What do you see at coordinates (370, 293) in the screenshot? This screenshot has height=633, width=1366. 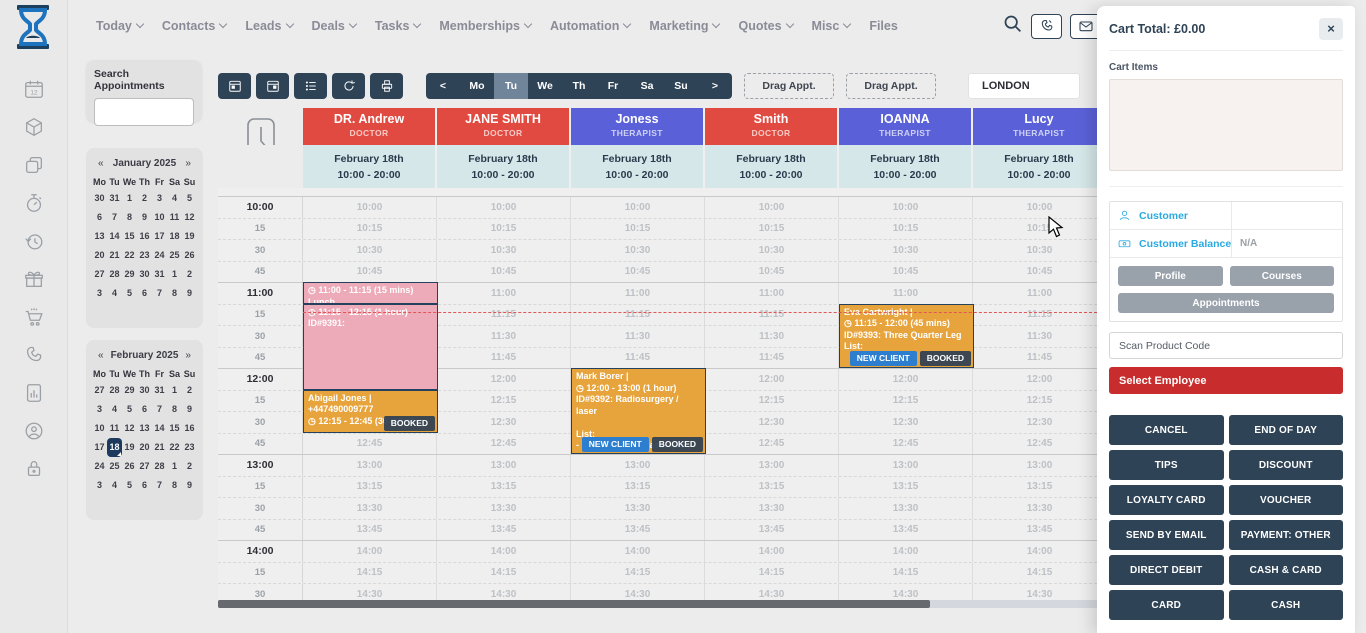 I see `appointment-block: ◷ 11:00 - 11:15 (15 mins) Lunch` at bounding box center [370, 293].